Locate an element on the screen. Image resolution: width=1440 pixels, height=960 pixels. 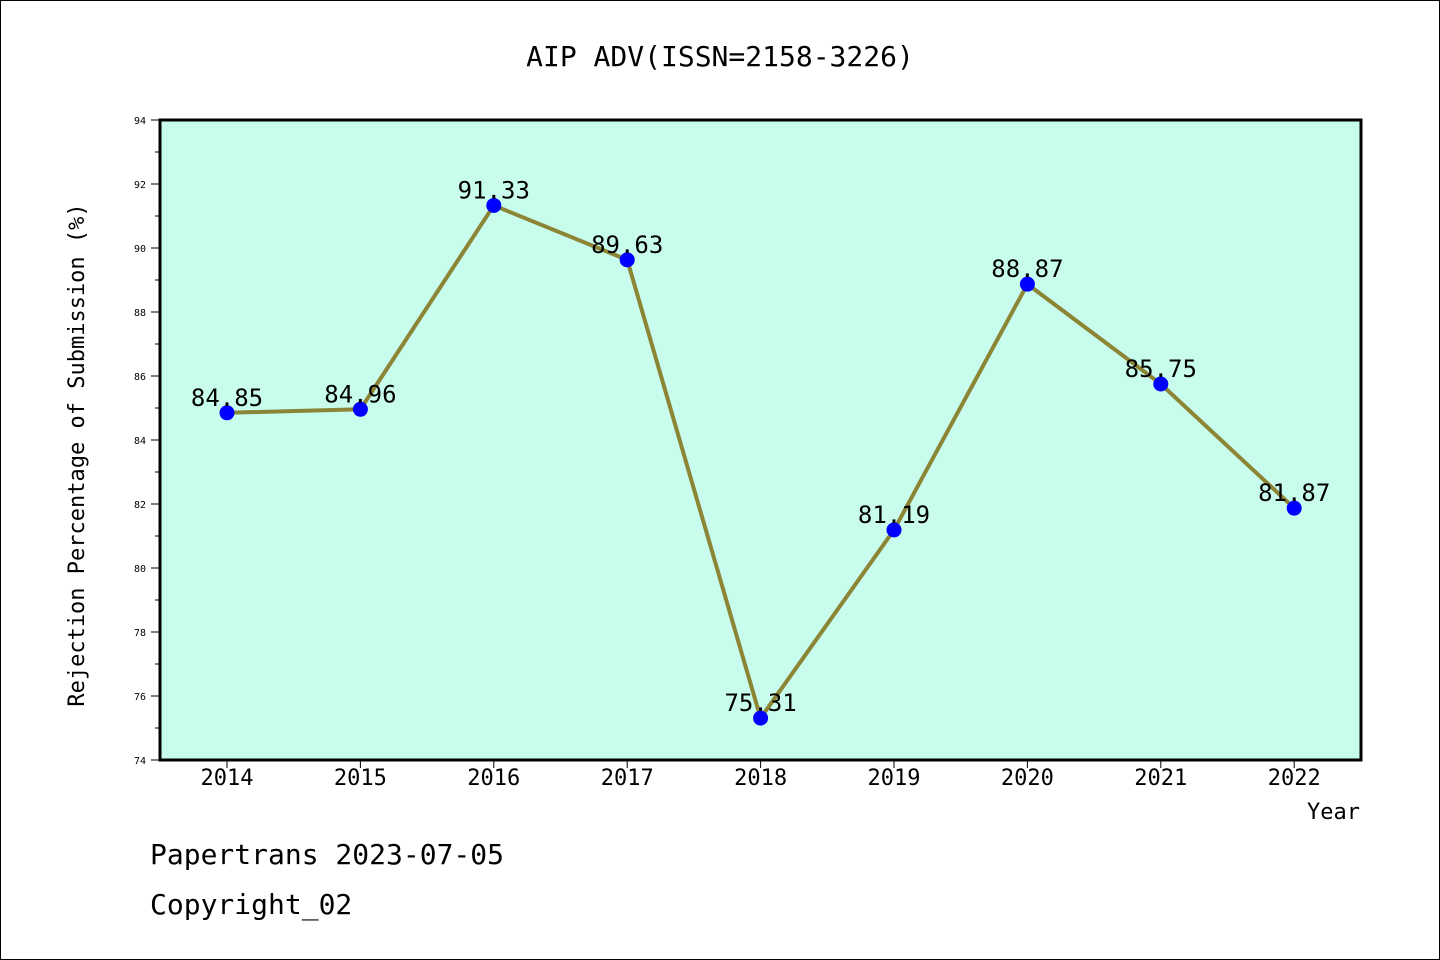
data-label: 84.85 is located at coordinates (227, 398).